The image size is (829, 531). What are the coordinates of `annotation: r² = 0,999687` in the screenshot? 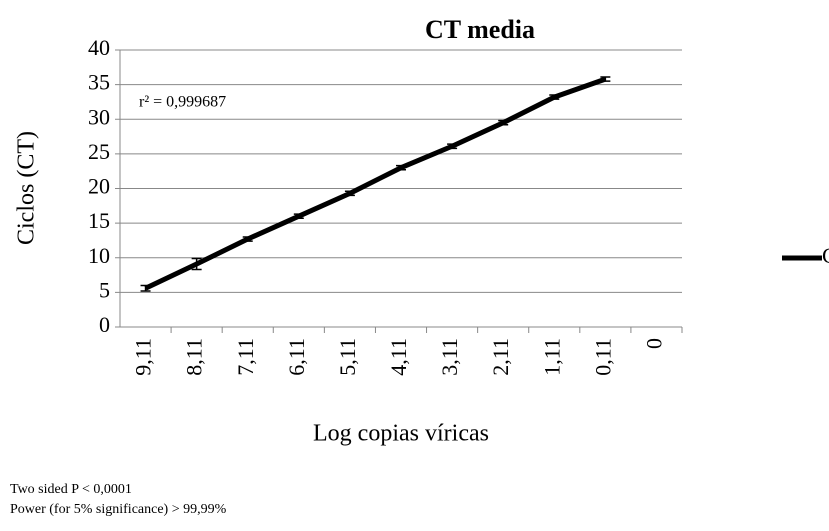 It's located at (182, 102).